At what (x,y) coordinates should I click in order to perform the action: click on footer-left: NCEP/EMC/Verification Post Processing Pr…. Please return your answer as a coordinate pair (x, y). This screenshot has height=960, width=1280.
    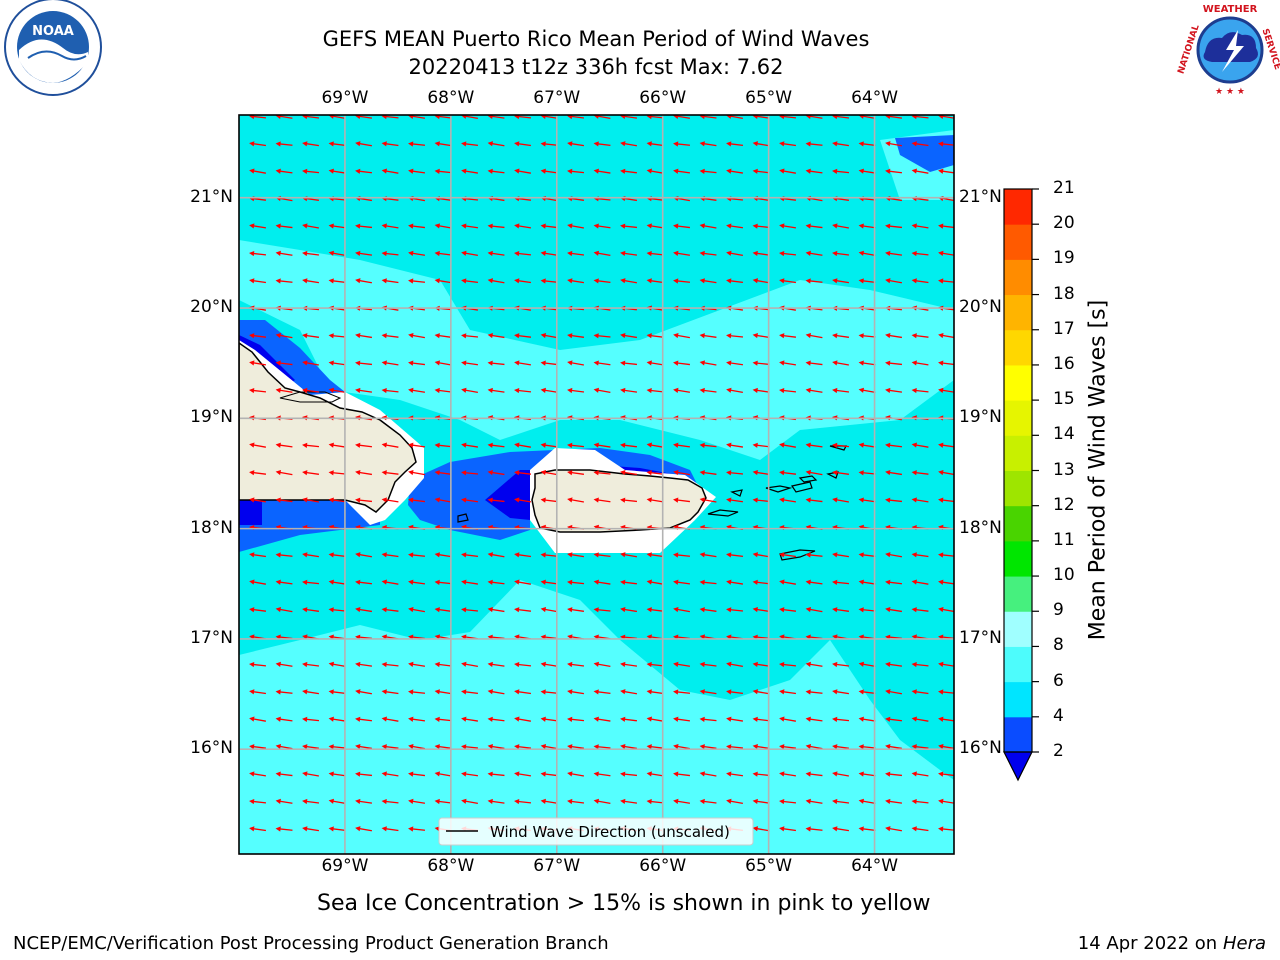
    Looking at the image, I should click on (311, 943).